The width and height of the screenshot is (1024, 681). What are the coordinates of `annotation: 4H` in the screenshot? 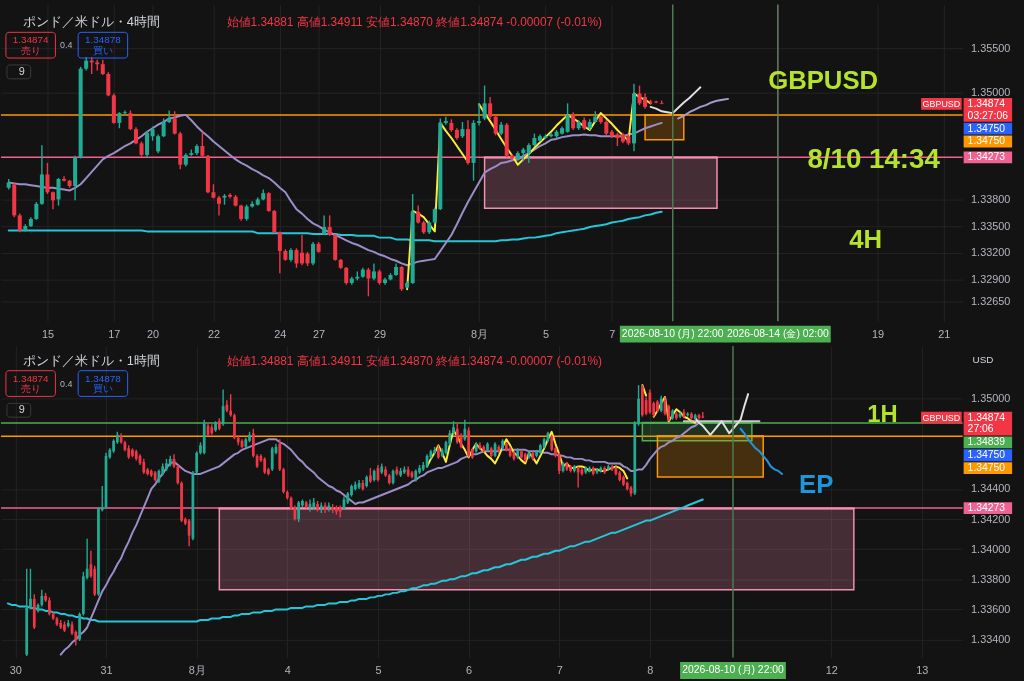 It's located at (866, 239).